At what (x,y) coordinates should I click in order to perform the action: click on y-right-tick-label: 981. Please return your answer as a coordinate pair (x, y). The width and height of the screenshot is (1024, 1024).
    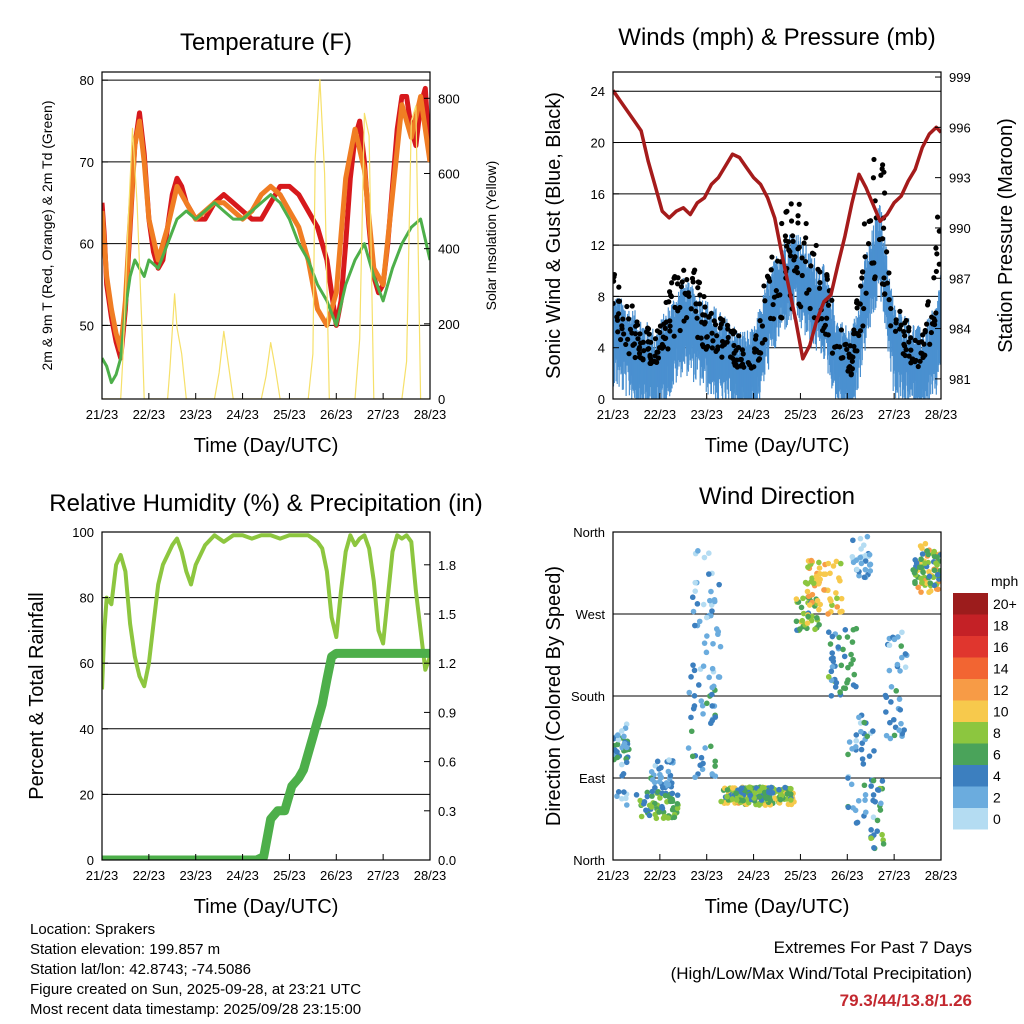
    Looking at the image, I should click on (960, 379).